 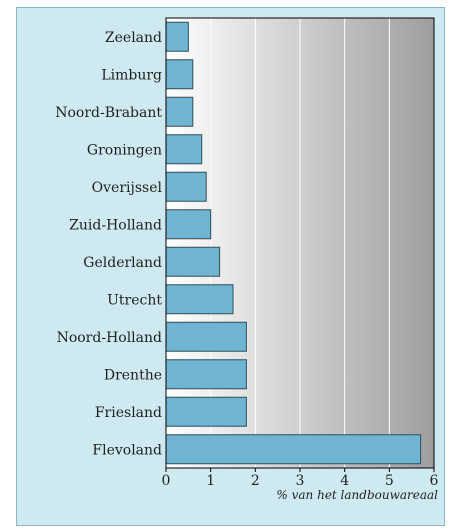 I want to click on x-tick-label: 0, so click(x=166, y=481).